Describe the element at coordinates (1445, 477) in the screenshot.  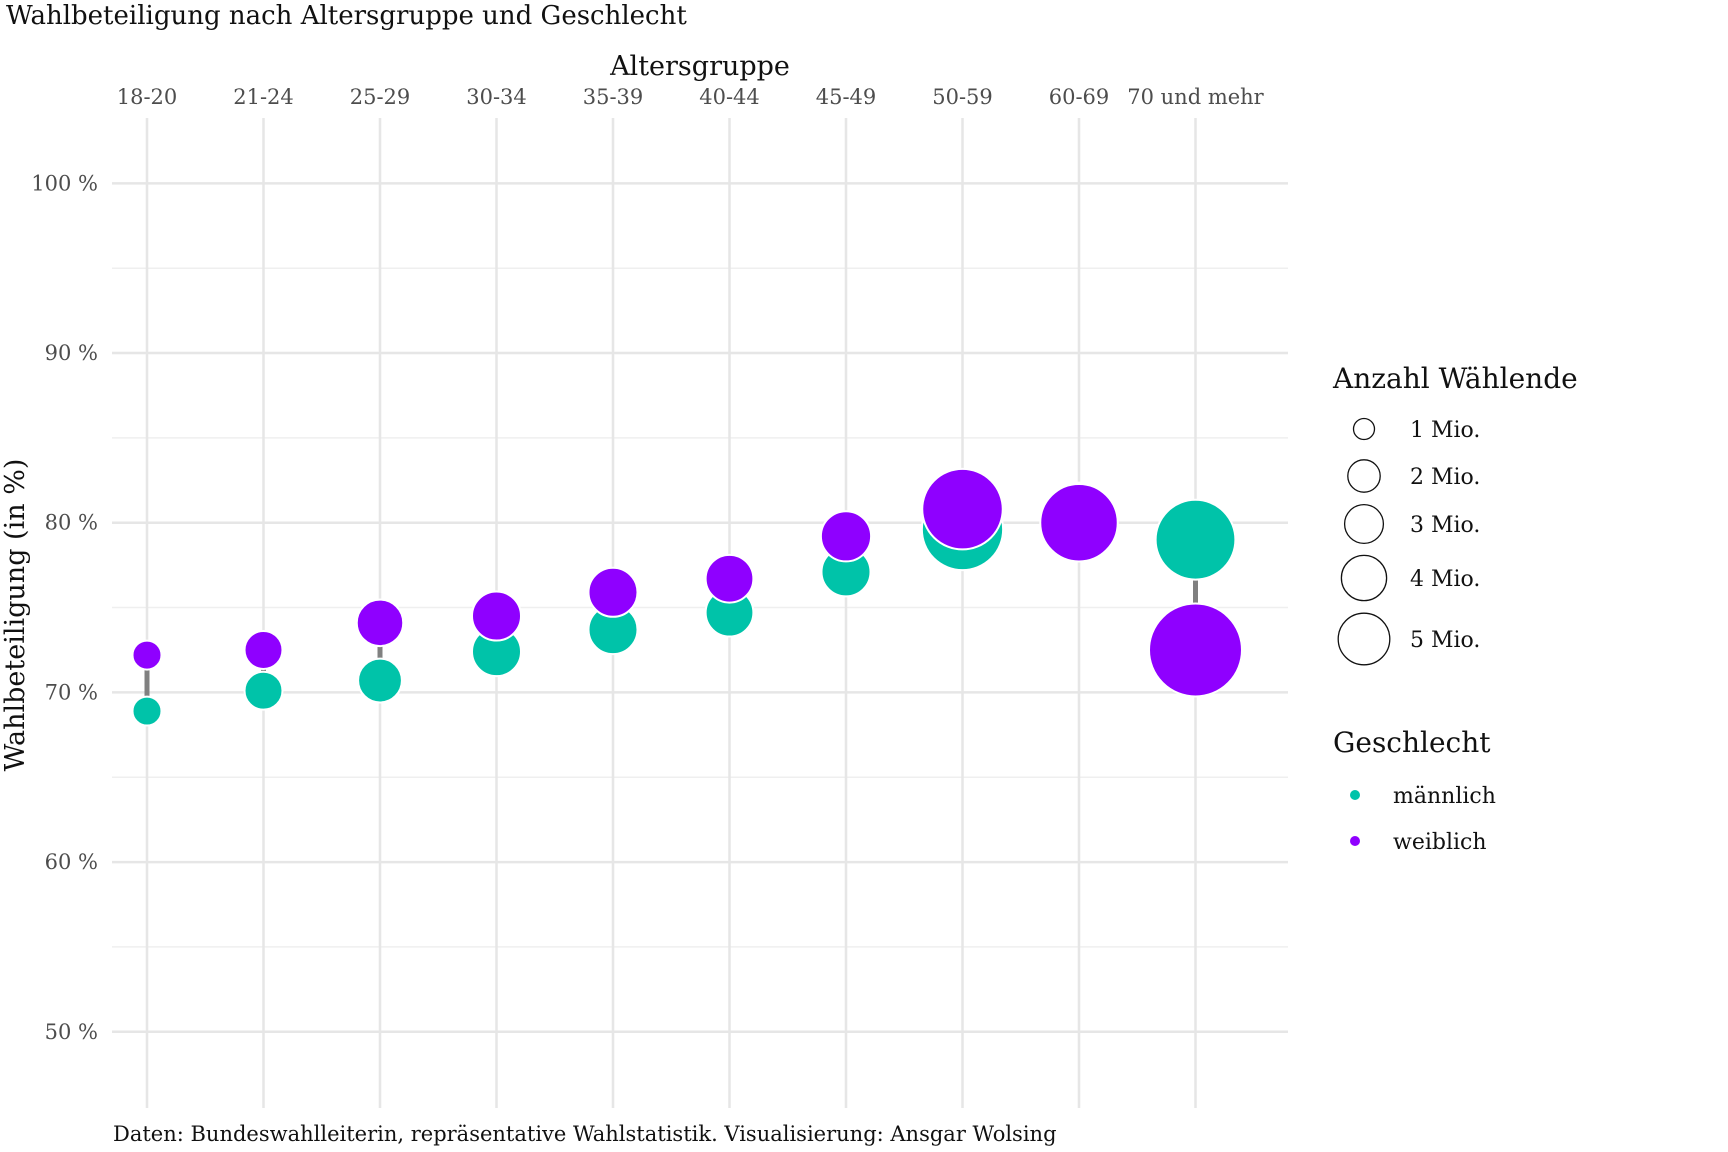
I see `legend-size-label: 2 Mio.` at that location.